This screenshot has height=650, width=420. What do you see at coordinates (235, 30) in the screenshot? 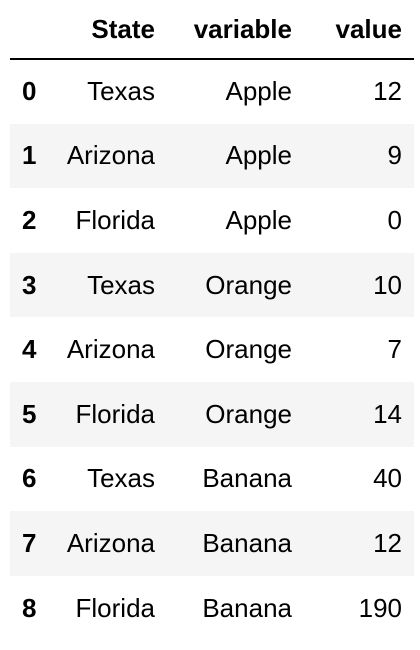
I see `column-header-variable: variable` at bounding box center [235, 30].